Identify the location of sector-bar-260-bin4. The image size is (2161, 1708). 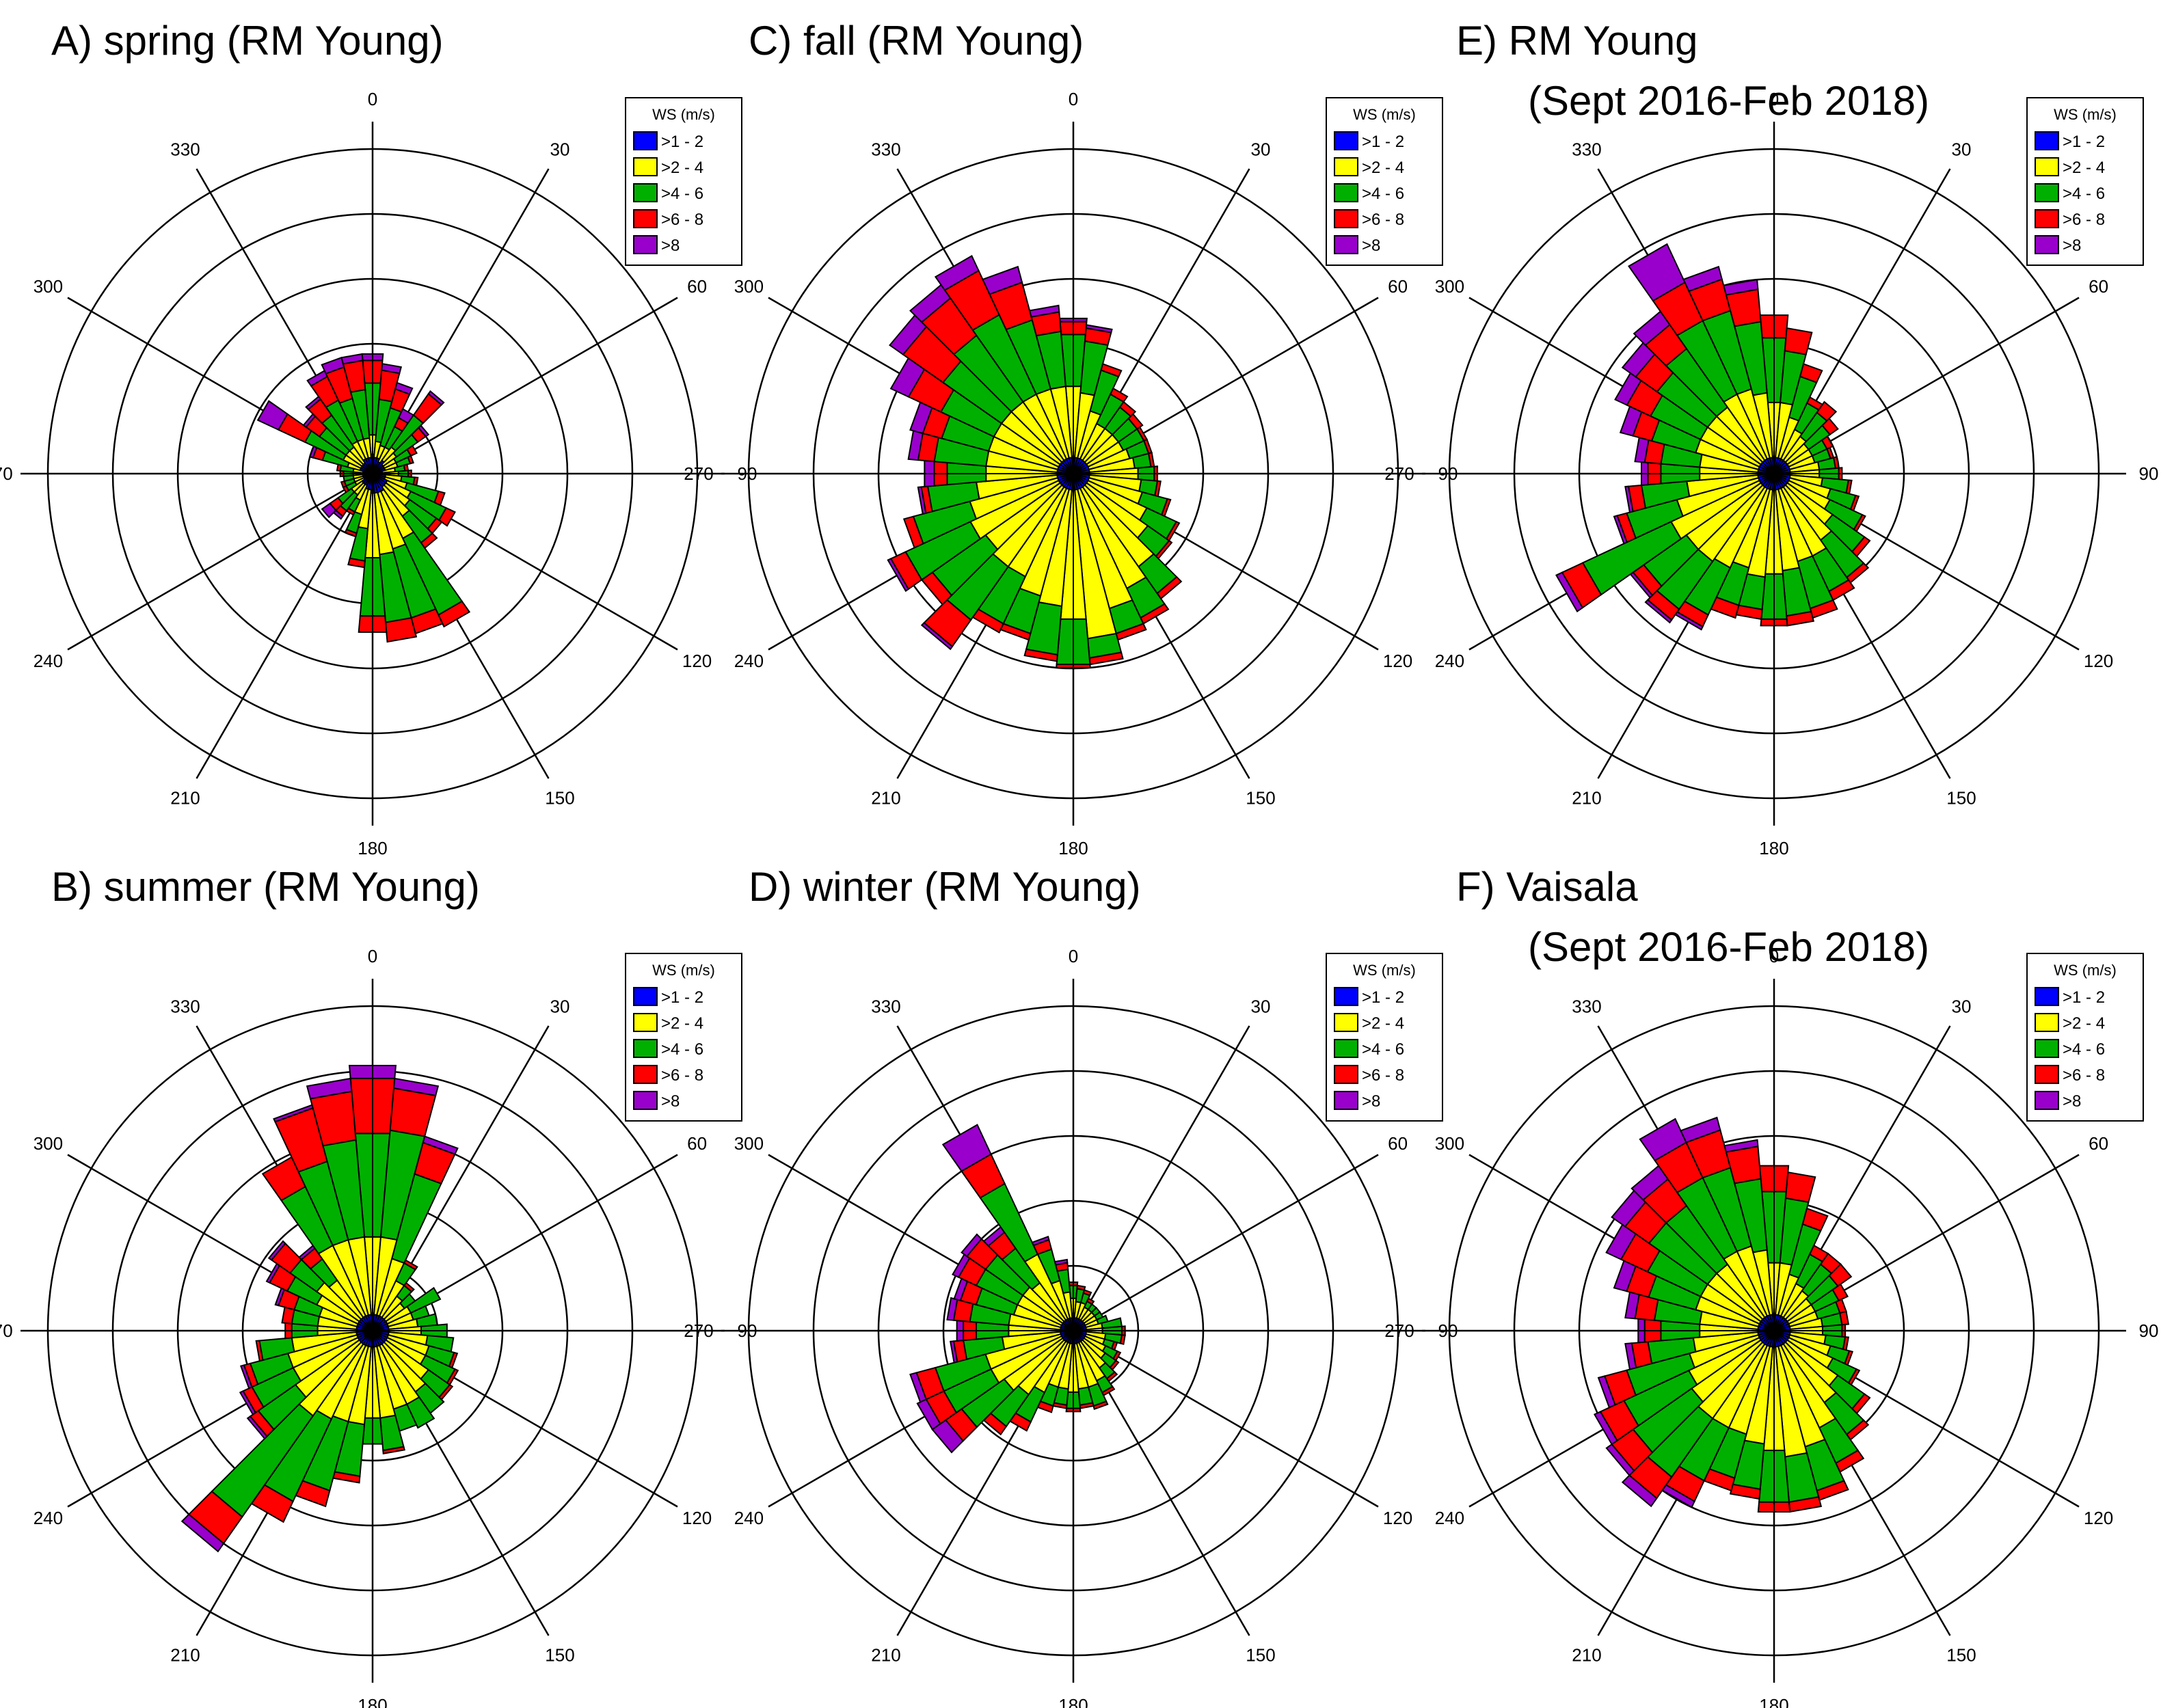
(259, 1351).